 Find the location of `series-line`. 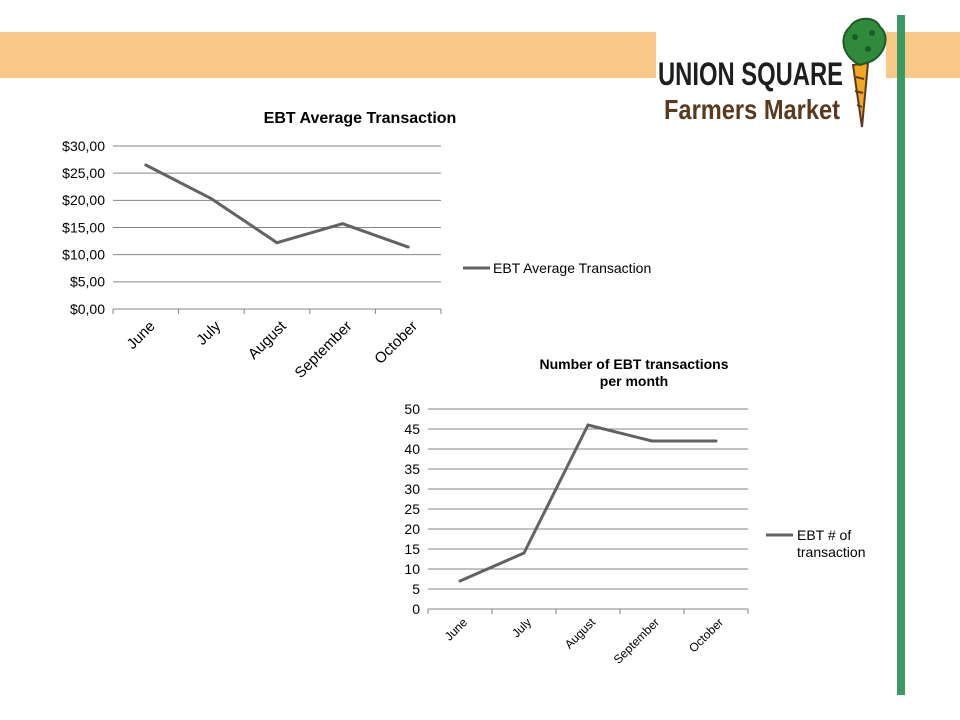

series-line is located at coordinates (587, 503).